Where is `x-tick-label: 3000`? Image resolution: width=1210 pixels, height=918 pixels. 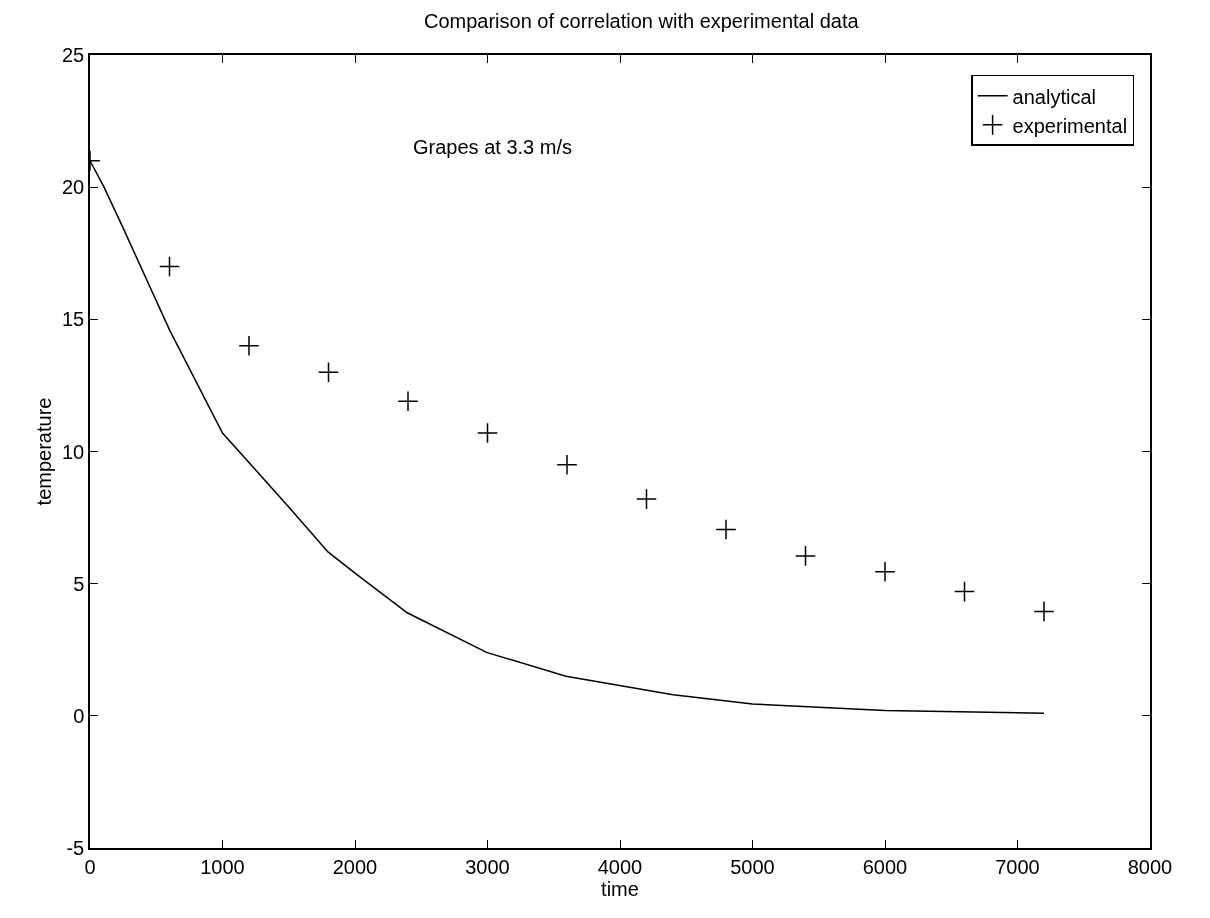 x-tick-label: 3000 is located at coordinates (487, 866).